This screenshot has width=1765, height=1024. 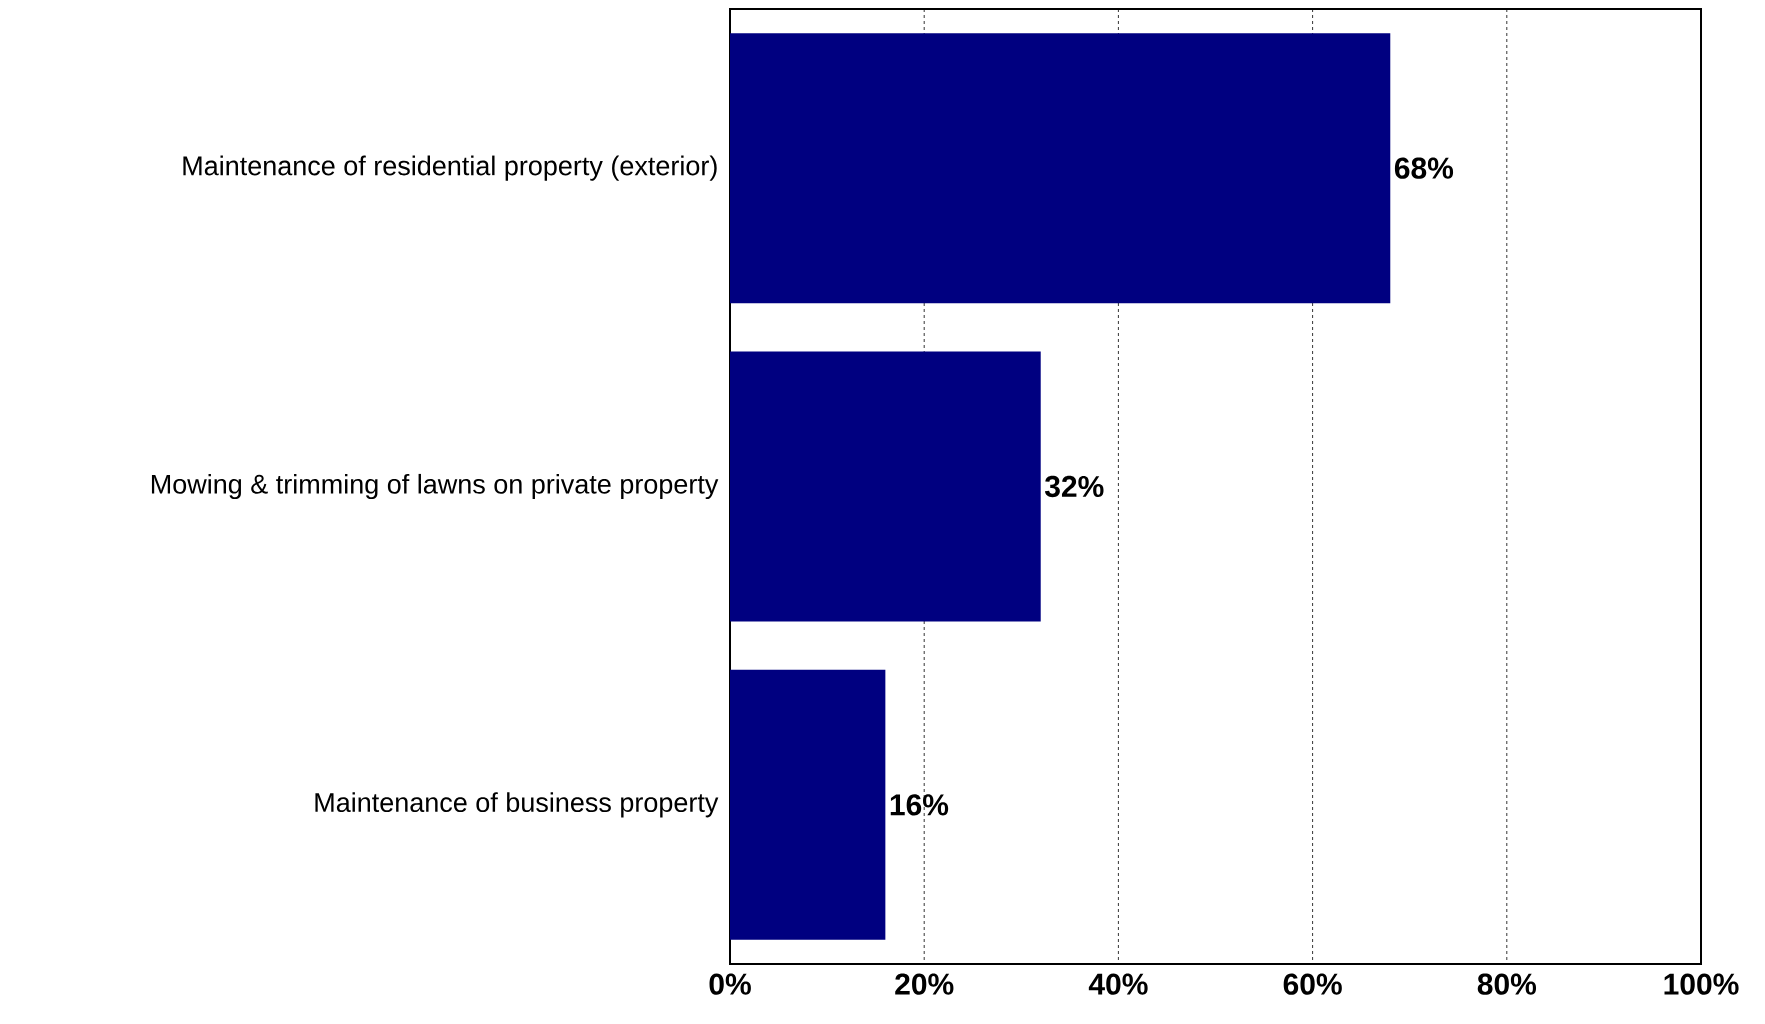 What do you see at coordinates (435, 486) in the screenshot?
I see `y-tick-label: Mowing & trimming of lawns on private property` at bounding box center [435, 486].